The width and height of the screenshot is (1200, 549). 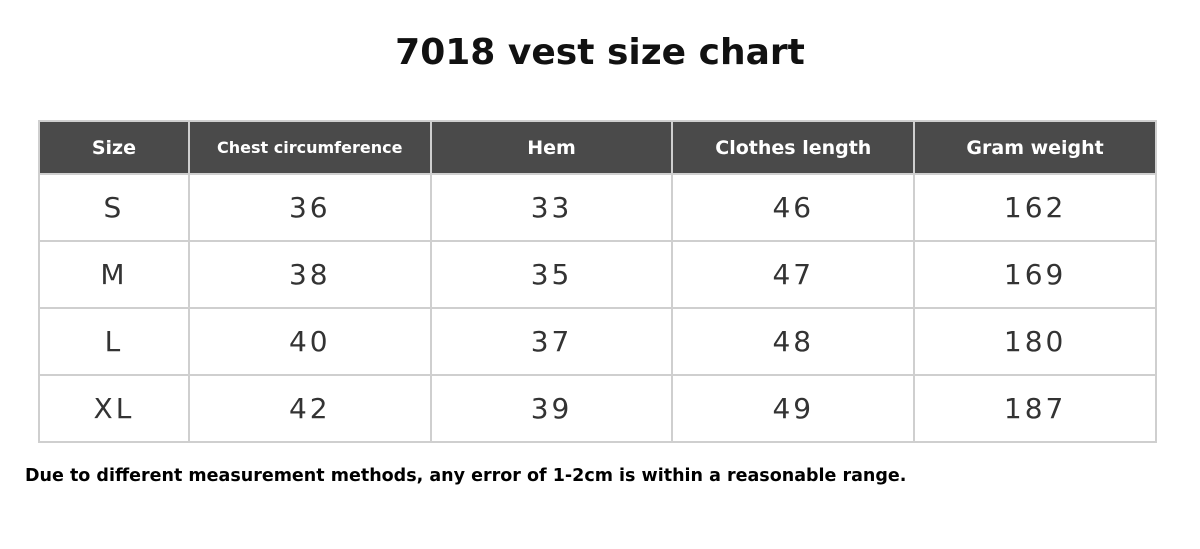 I want to click on column-header-chest: Chest circumference, so click(x=309, y=147).